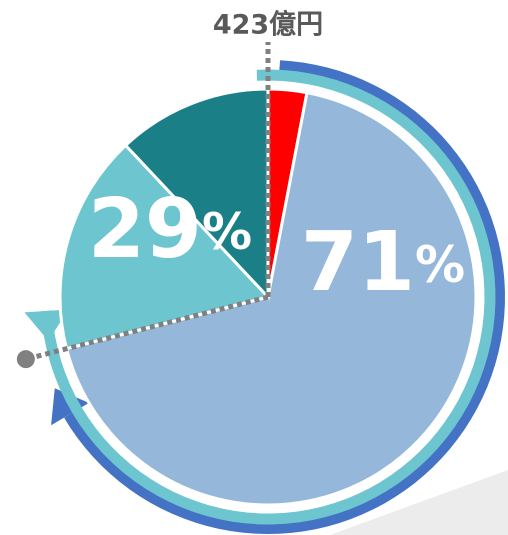 This screenshot has height=535, width=508. Describe the element at coordinates (25, 359) in the screenshot. I see `divider-dot` at that location.